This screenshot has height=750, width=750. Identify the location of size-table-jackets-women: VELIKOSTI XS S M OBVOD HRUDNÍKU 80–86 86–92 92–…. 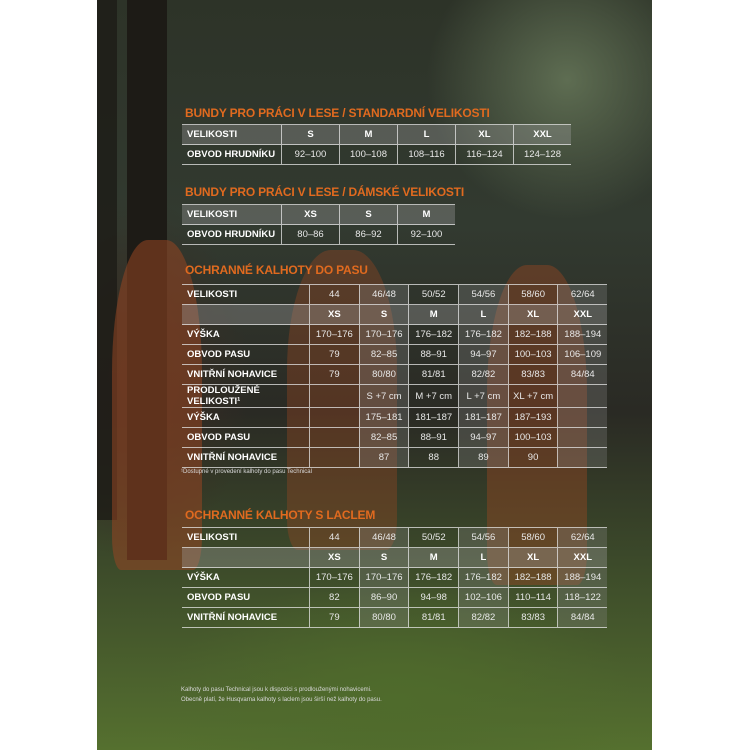
(318, 224).